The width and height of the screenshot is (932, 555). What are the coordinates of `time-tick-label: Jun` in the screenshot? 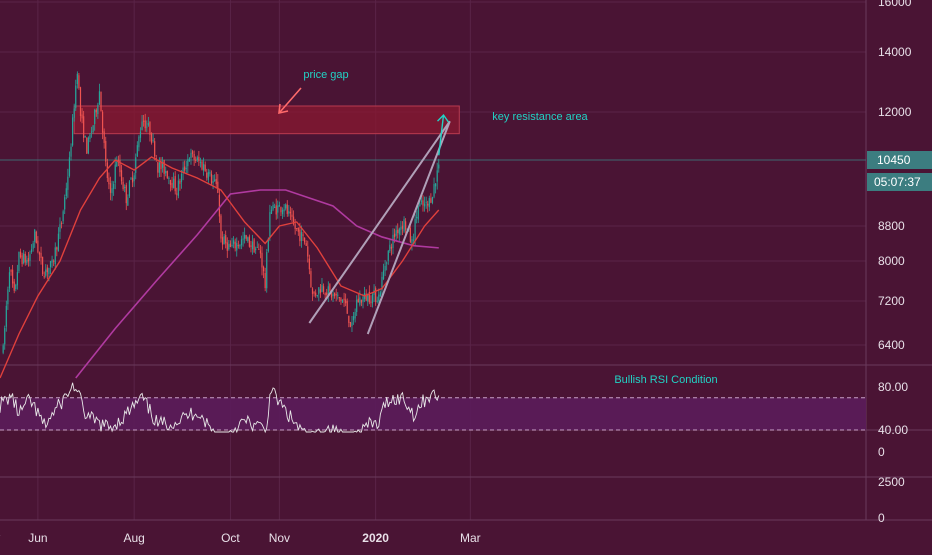 It's located at (37, 538).